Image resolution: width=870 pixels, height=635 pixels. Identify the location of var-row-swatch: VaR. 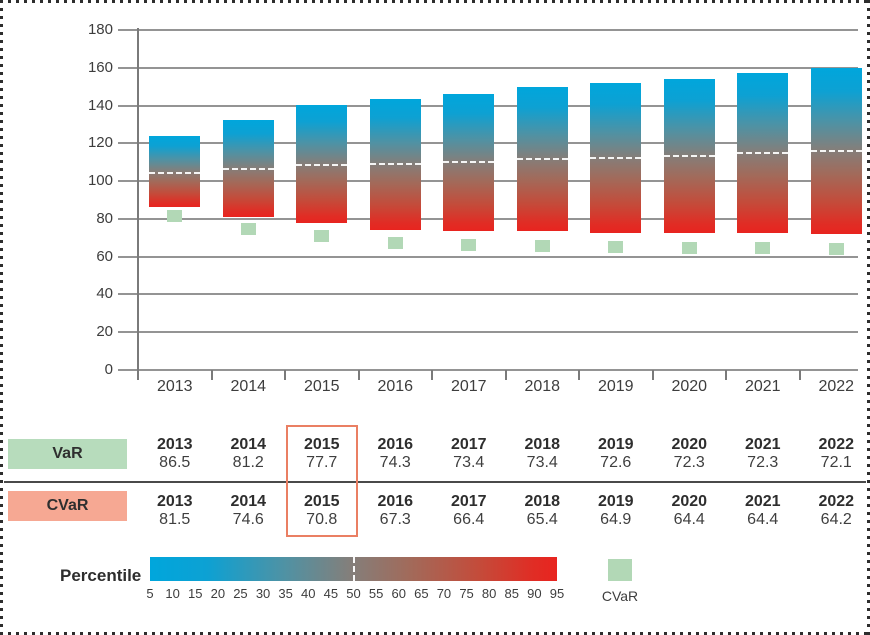
(67, 454).